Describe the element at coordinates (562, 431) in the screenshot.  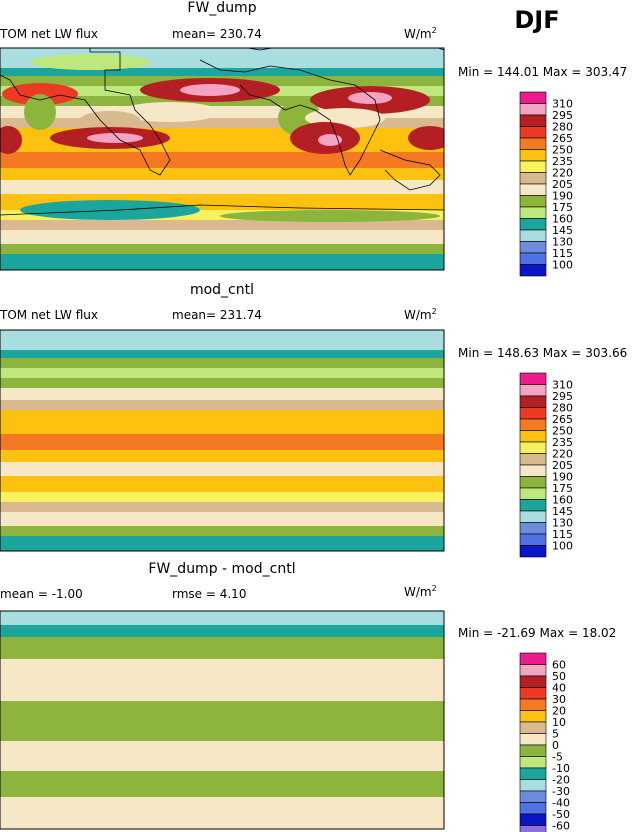
I see `colorbar-tick-label: 250` at that location.